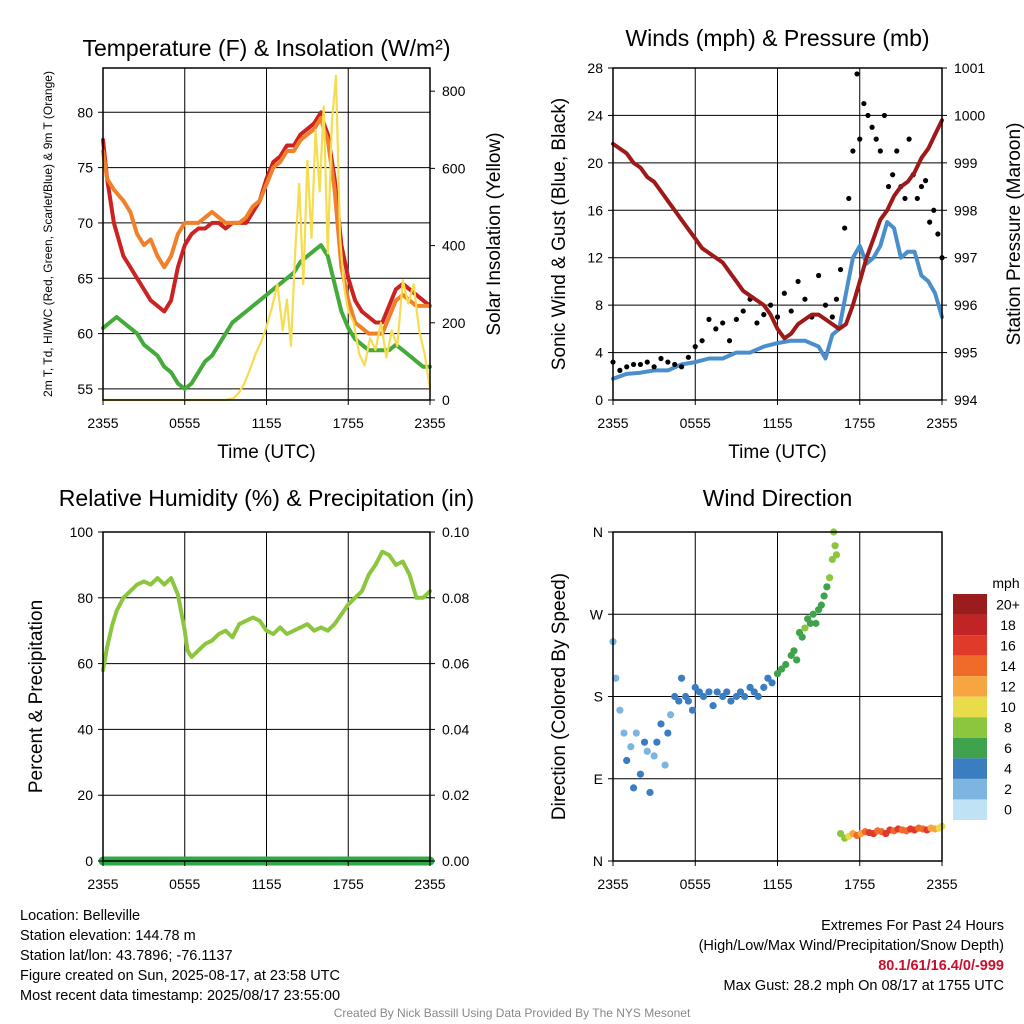  What do you see at coordinates (1014, 234) in the screenshot?
I see `y2-axis-label: Station Pressure (Maroon)` at bounding box center [1014, 234].